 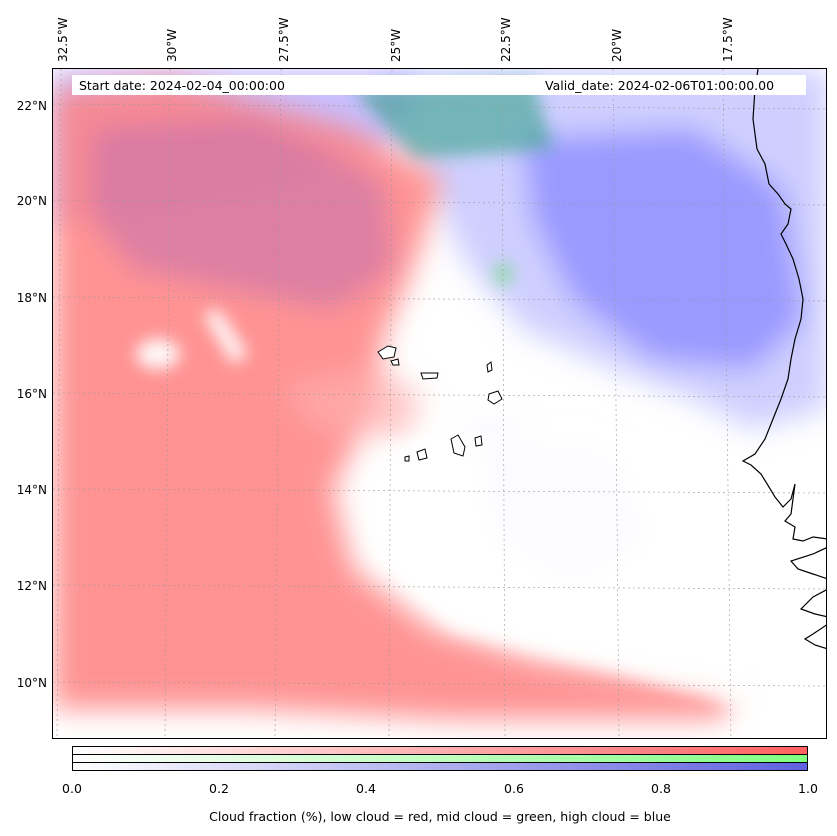 I want to click on colorbar-tick: 1.0, so click(x=808, y=788).